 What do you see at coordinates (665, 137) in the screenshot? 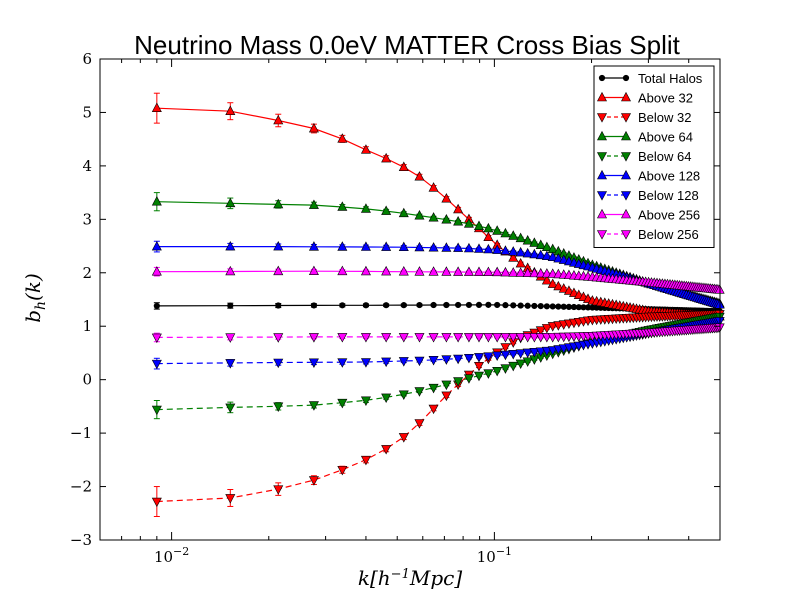
I see `legend-label: Above 64` at bounding box center [665, 137].